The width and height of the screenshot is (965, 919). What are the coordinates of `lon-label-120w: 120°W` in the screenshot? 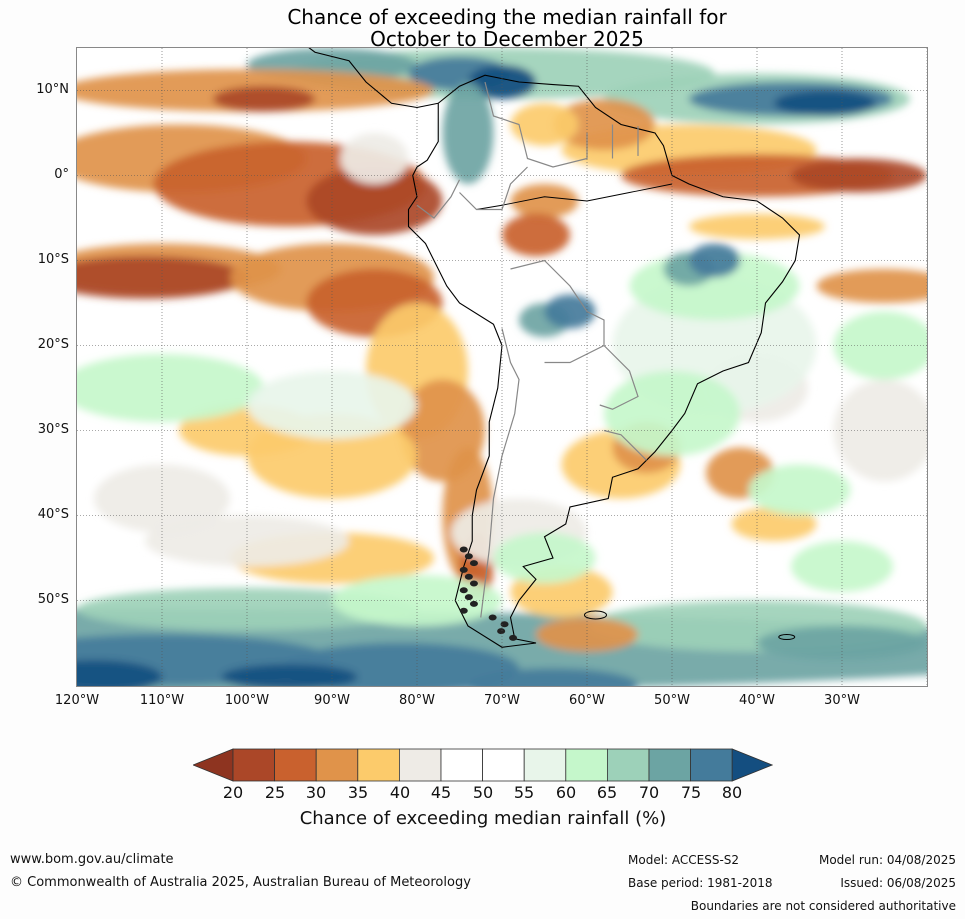 It's located at (77, 700).